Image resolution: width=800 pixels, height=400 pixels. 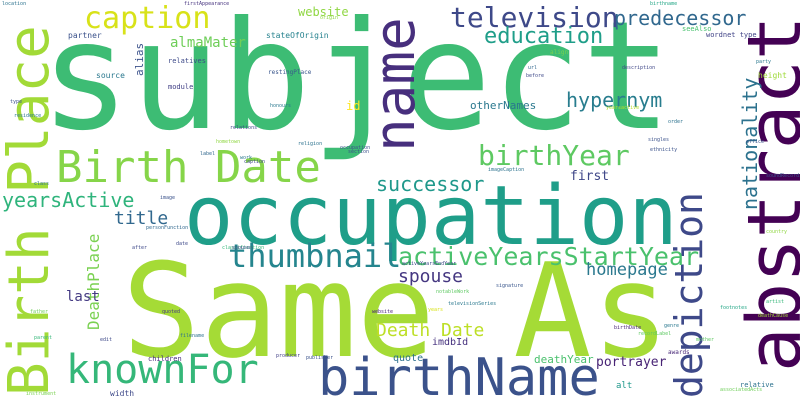 I want to click on word-origin: origin, so click(x=329, y=18).